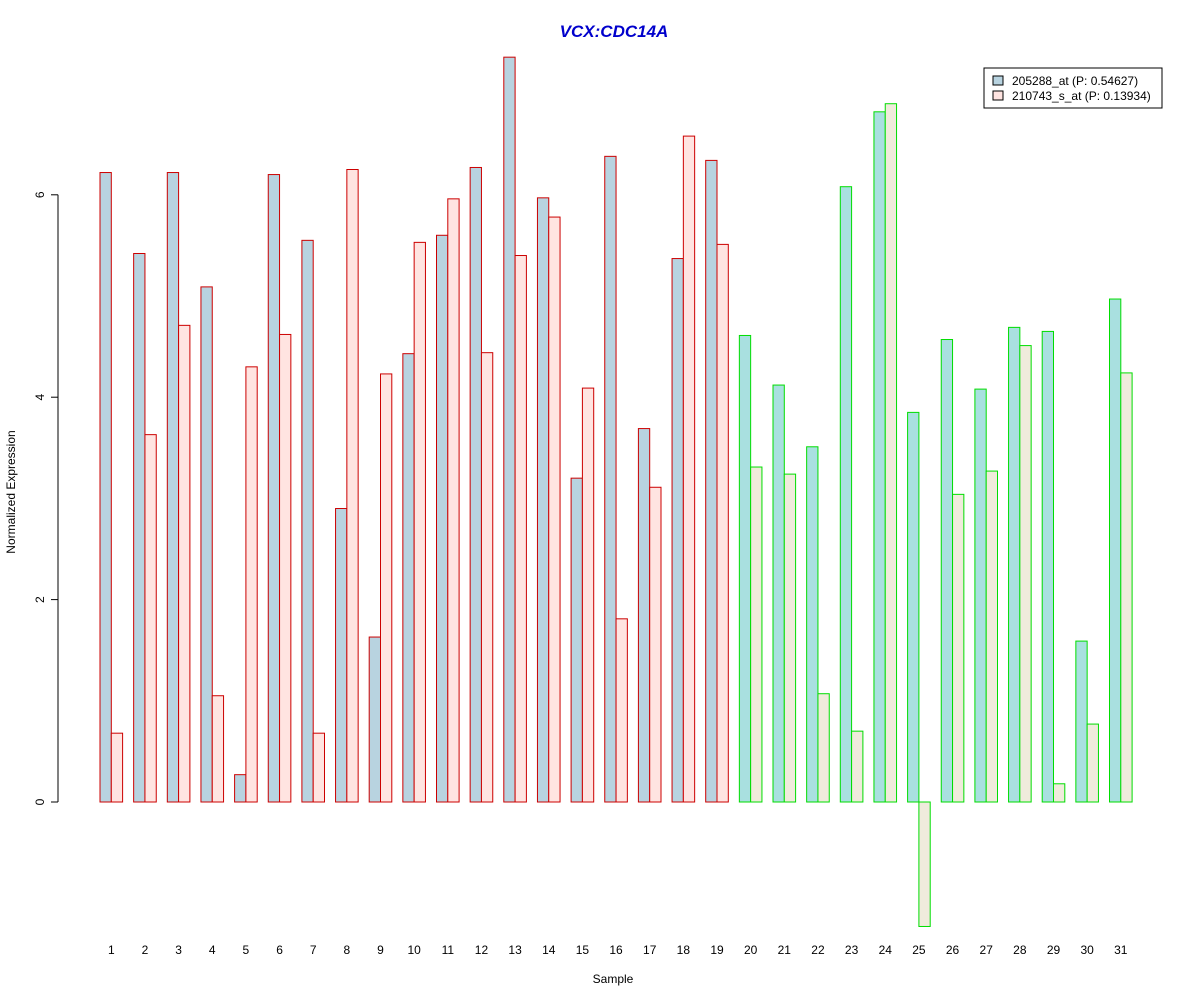 This screenshot has width=1200, height=1000. I want to click on y-tick-label: 6, so click(40, 194).